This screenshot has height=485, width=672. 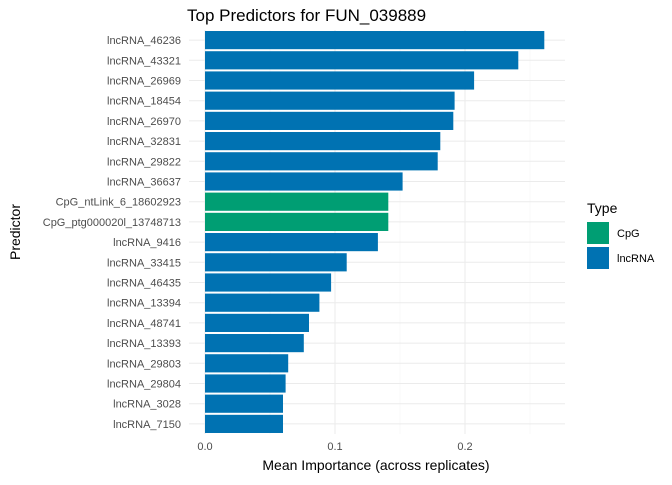 I want to click on y-tick-label: lncRNA_7150, so click(x=147, y=425).